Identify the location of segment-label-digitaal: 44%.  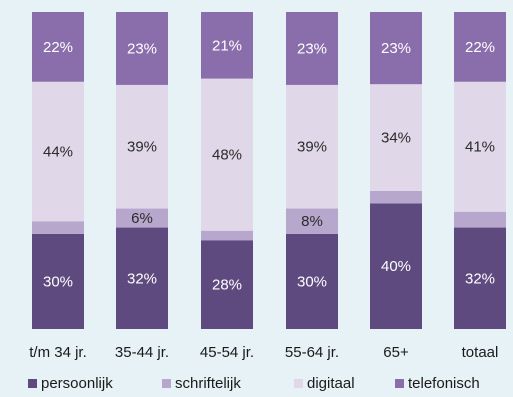
(58, 151).